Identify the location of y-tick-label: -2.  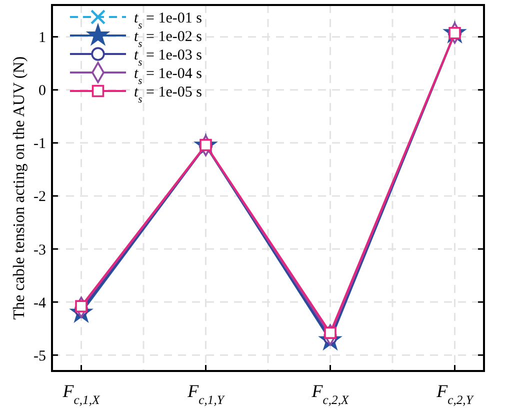
(40, 197).